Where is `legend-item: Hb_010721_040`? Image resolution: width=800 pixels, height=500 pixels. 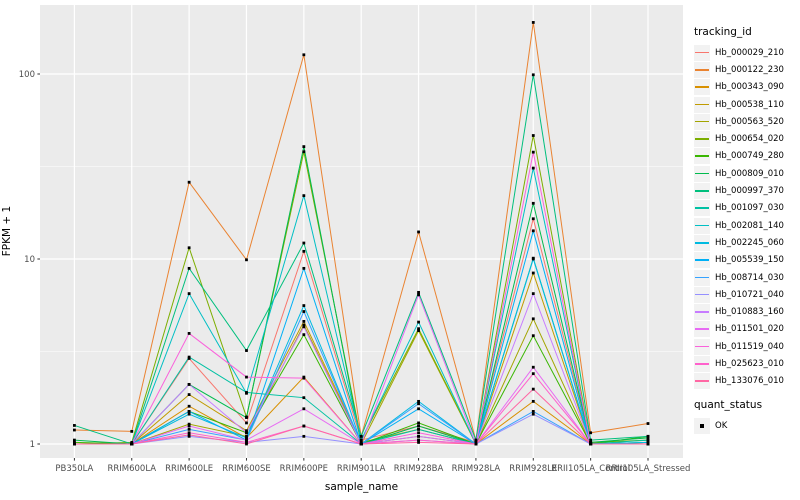
legend-item: Hb_010721_040 is located at coordinates (746, 294).